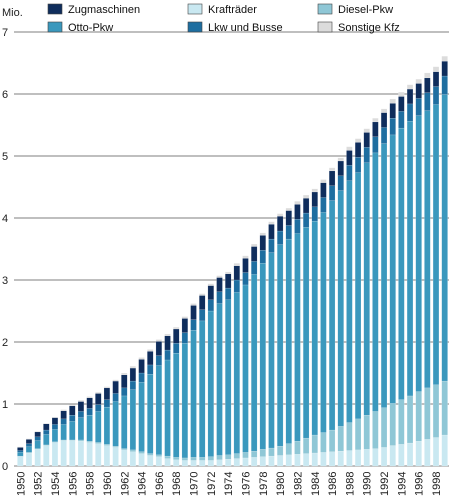 The width and height of the screenshot is (450, 498). Describe the element at coordinates (281, 484) in the screenshot. I see `x-tick-label: 1980` at that location.